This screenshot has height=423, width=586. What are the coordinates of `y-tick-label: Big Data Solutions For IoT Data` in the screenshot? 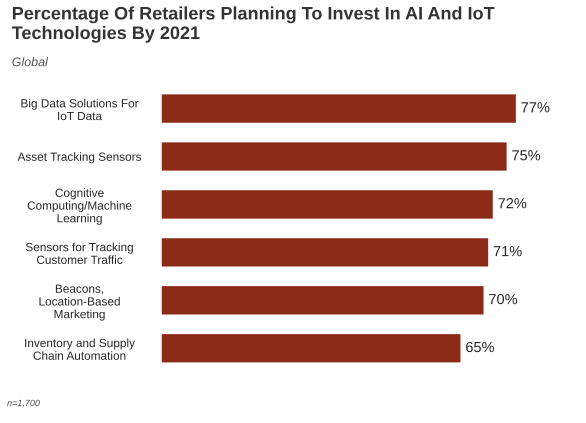 It's located at (79, 109).